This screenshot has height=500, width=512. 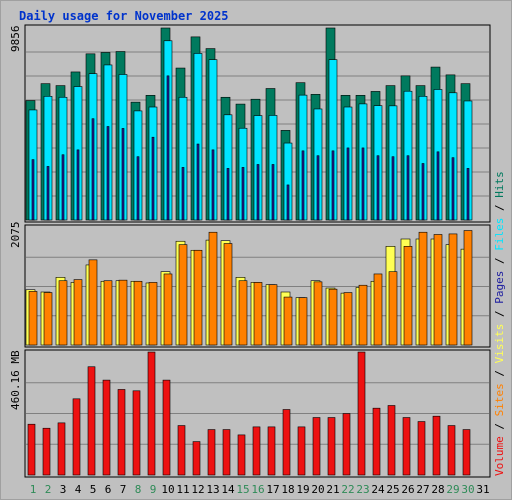 What do you see at coordinates (499, 344) in the screenshot?
I see `legend-item-visits: Visits` at bounding box center [499, 344].